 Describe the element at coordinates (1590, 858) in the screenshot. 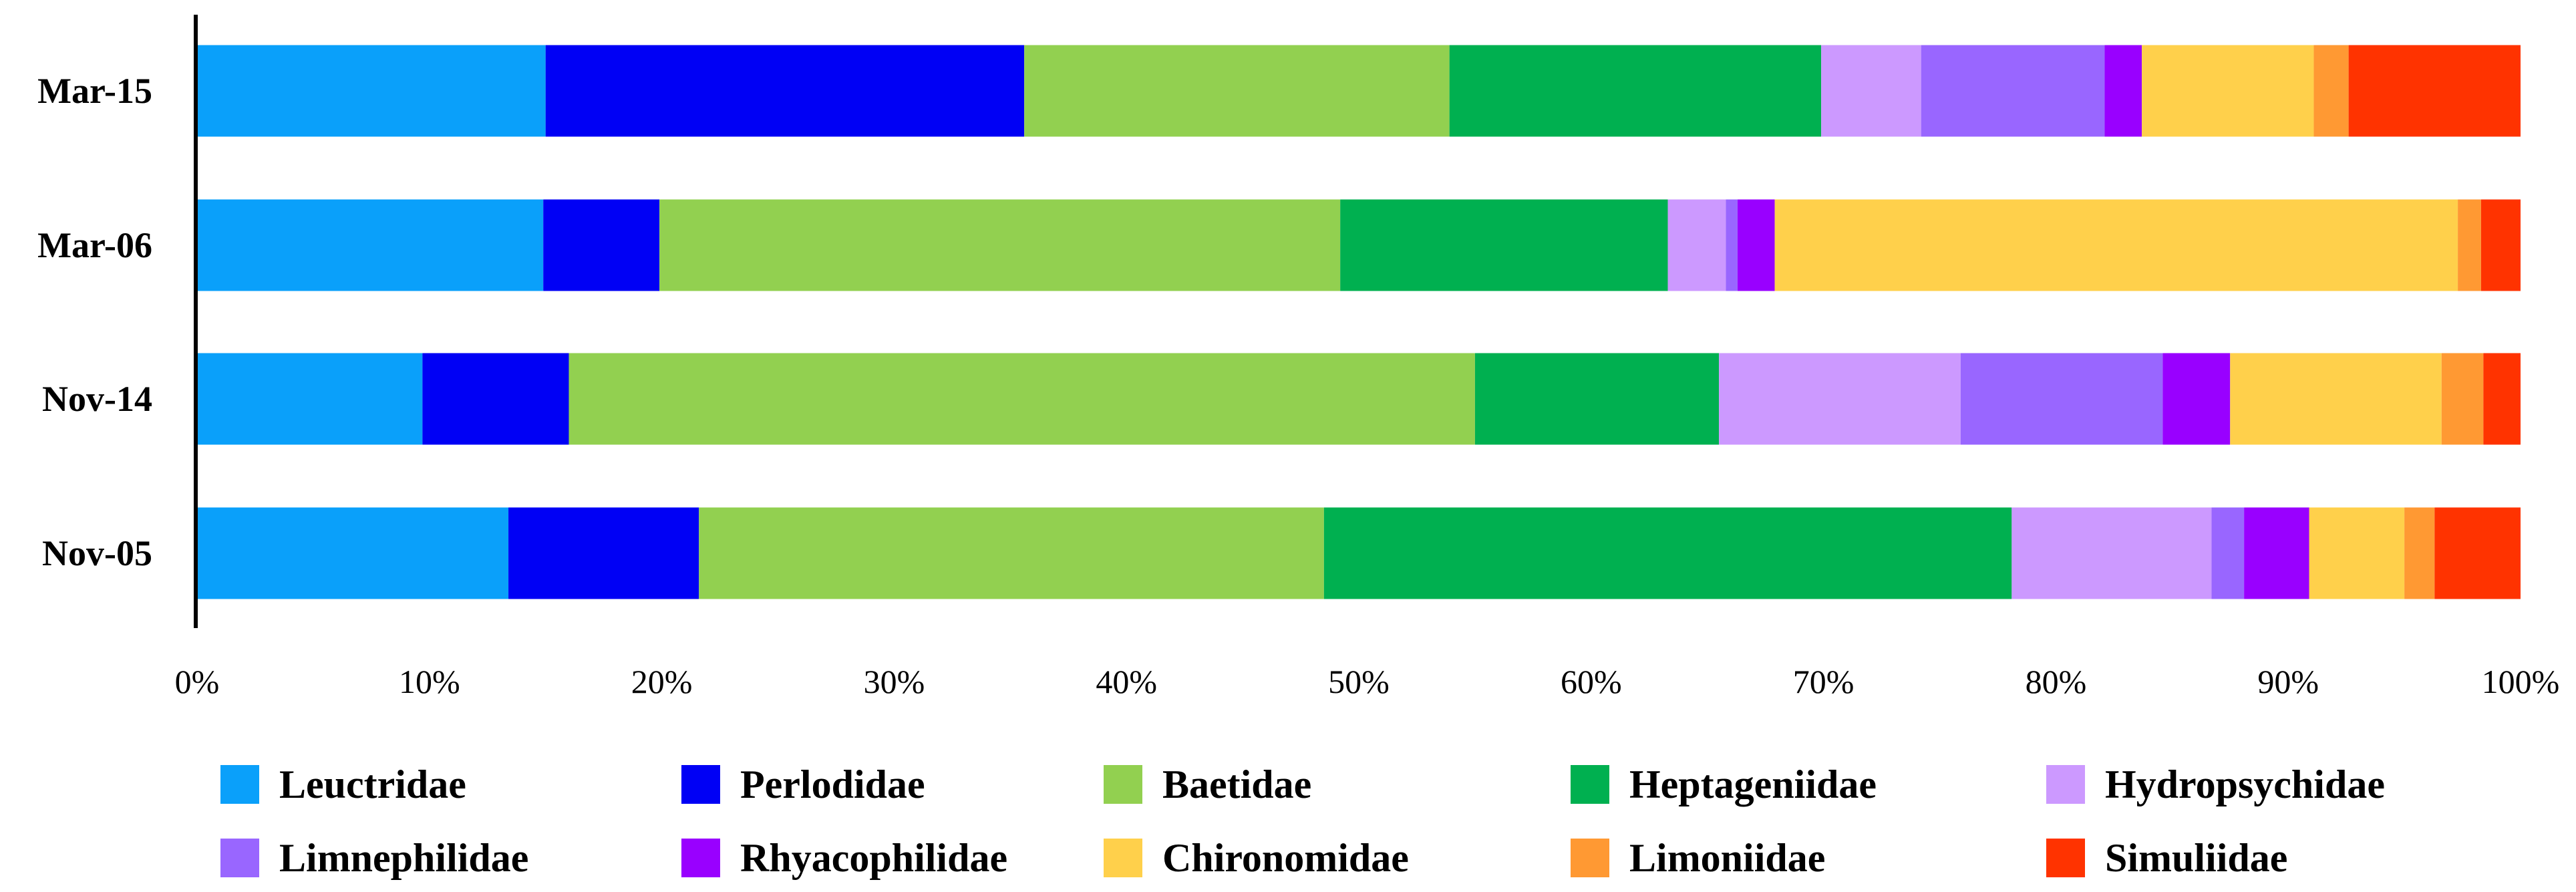

I see `legend-swatch-limoniidae` at that location.